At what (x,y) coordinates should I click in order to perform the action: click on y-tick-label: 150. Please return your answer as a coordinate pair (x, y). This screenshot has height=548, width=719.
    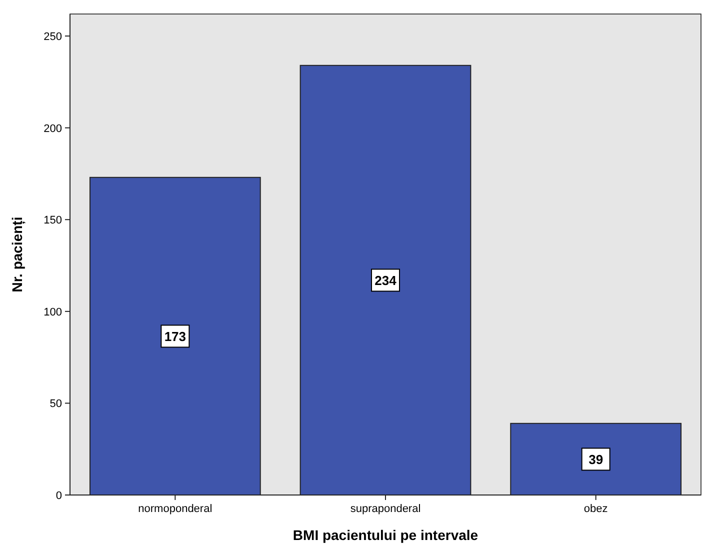
    Looking at the image, I should click on (53, 220).